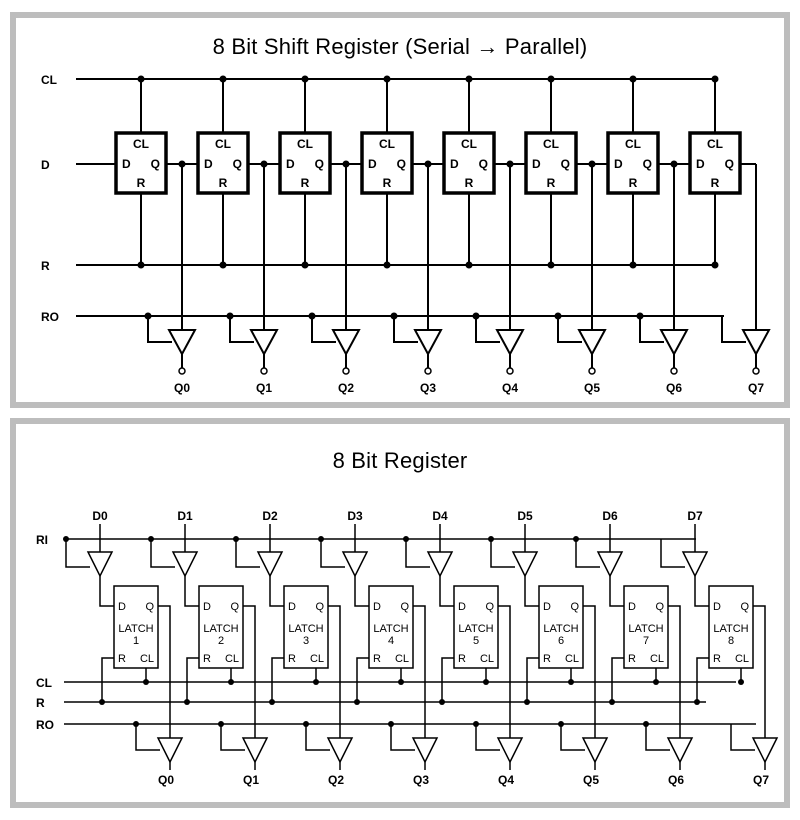  Describe the element at coordinates (251, 780) in the screenshot. I see `output-label-q1: Q1` at that location.